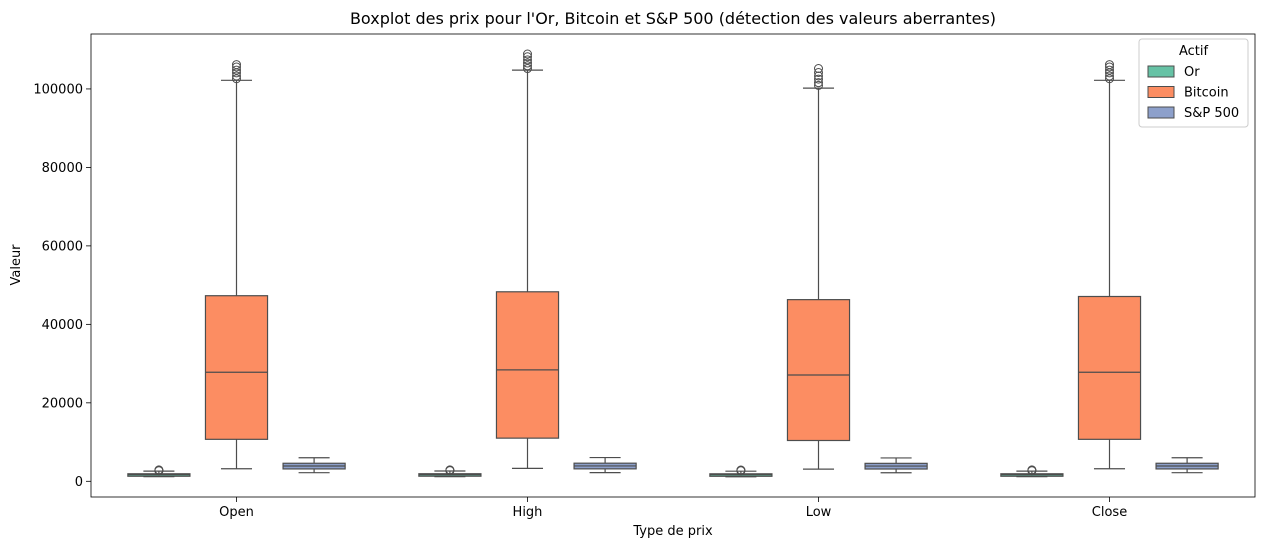 This screenshot has height=548, width=1264. I want to click on box-or-high, so click(450, 471).